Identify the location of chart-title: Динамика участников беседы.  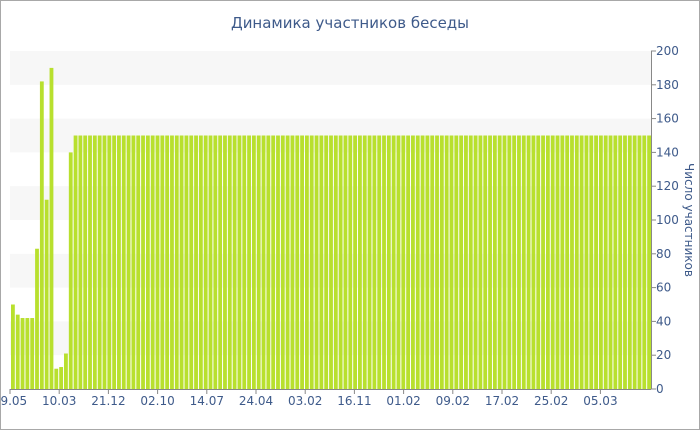
(350, 23).